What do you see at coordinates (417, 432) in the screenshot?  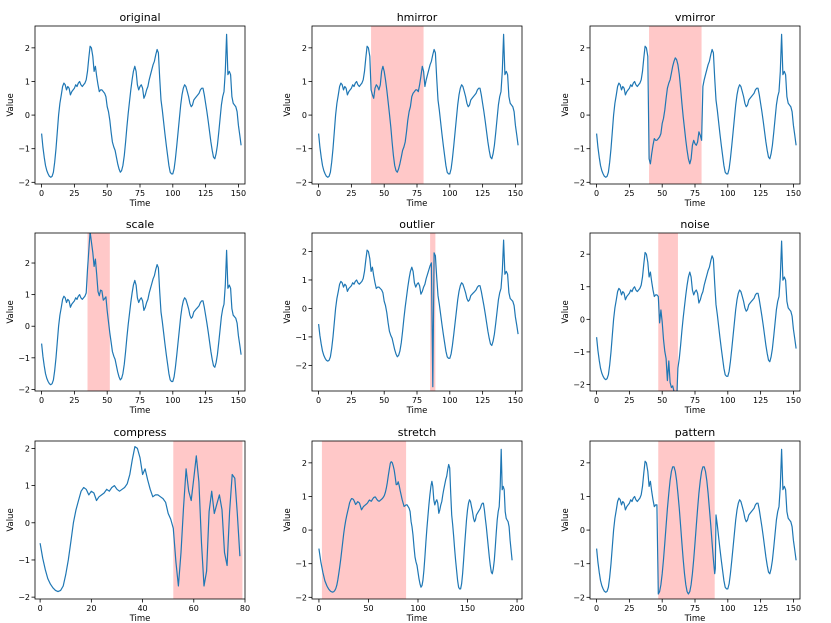 I see `chart-title: stretch` at bounding box center [417, 432].